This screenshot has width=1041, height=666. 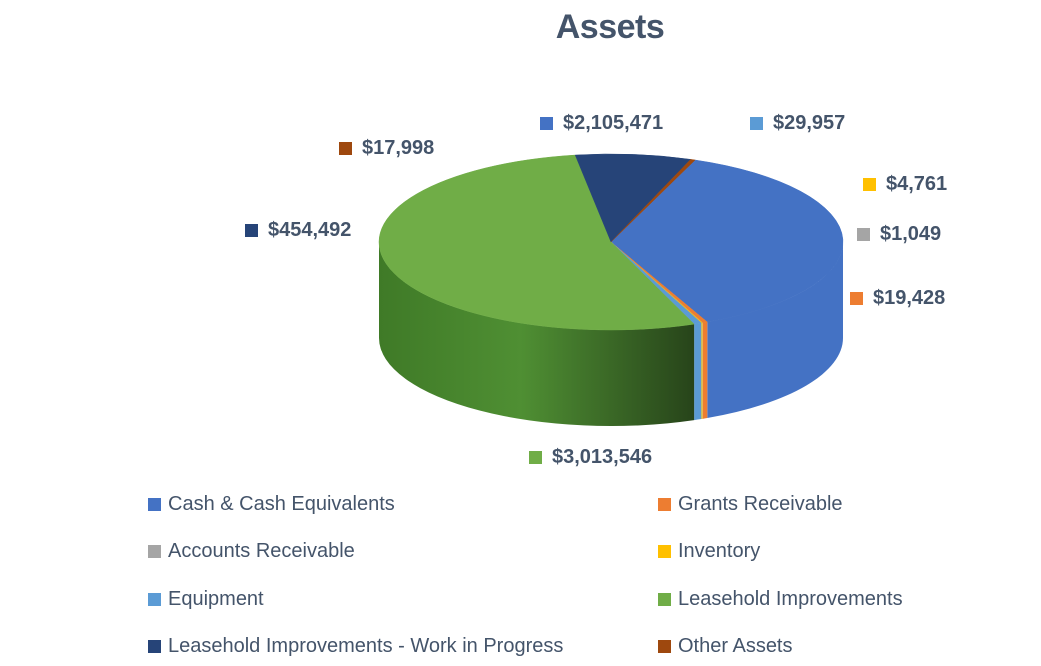 I want to click on data-label: $2,105,471, so click(x=601, y=123).